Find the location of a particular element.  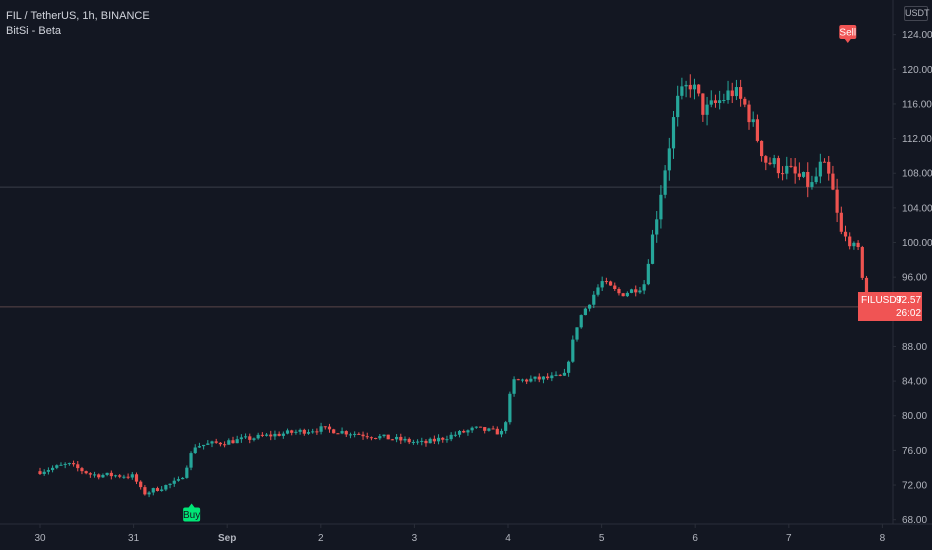

signal-label: Sell is located at coordinates (847, 33).